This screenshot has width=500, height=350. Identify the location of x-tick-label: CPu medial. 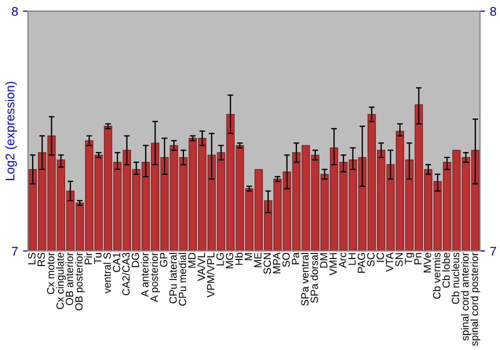
(182, 279).